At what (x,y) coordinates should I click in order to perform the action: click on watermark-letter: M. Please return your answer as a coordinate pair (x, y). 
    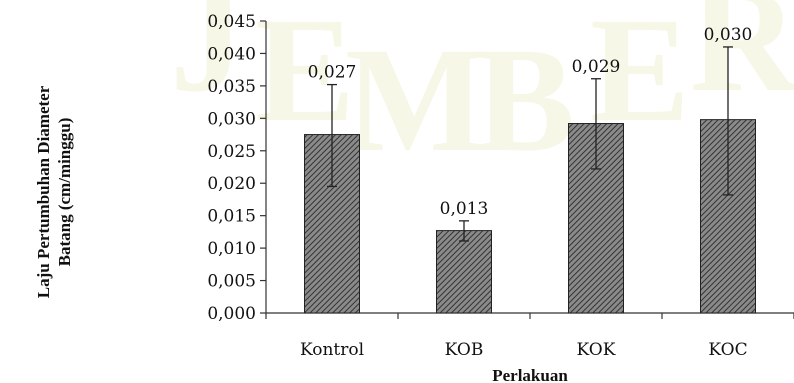
    Looking at the image, I should click on (416, 100).